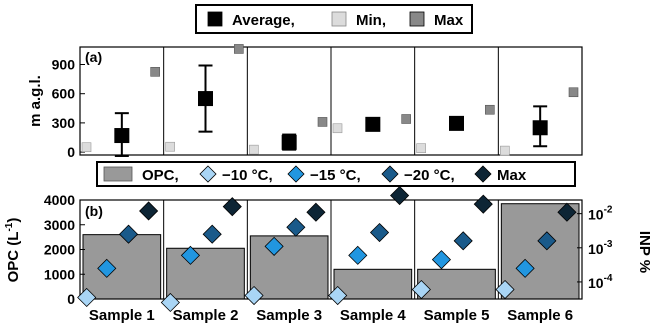 The width and height of the screenshot is (662, 325). I want to click on panel-b-rtick-label-1: 10⁻³, so click(600, 248).